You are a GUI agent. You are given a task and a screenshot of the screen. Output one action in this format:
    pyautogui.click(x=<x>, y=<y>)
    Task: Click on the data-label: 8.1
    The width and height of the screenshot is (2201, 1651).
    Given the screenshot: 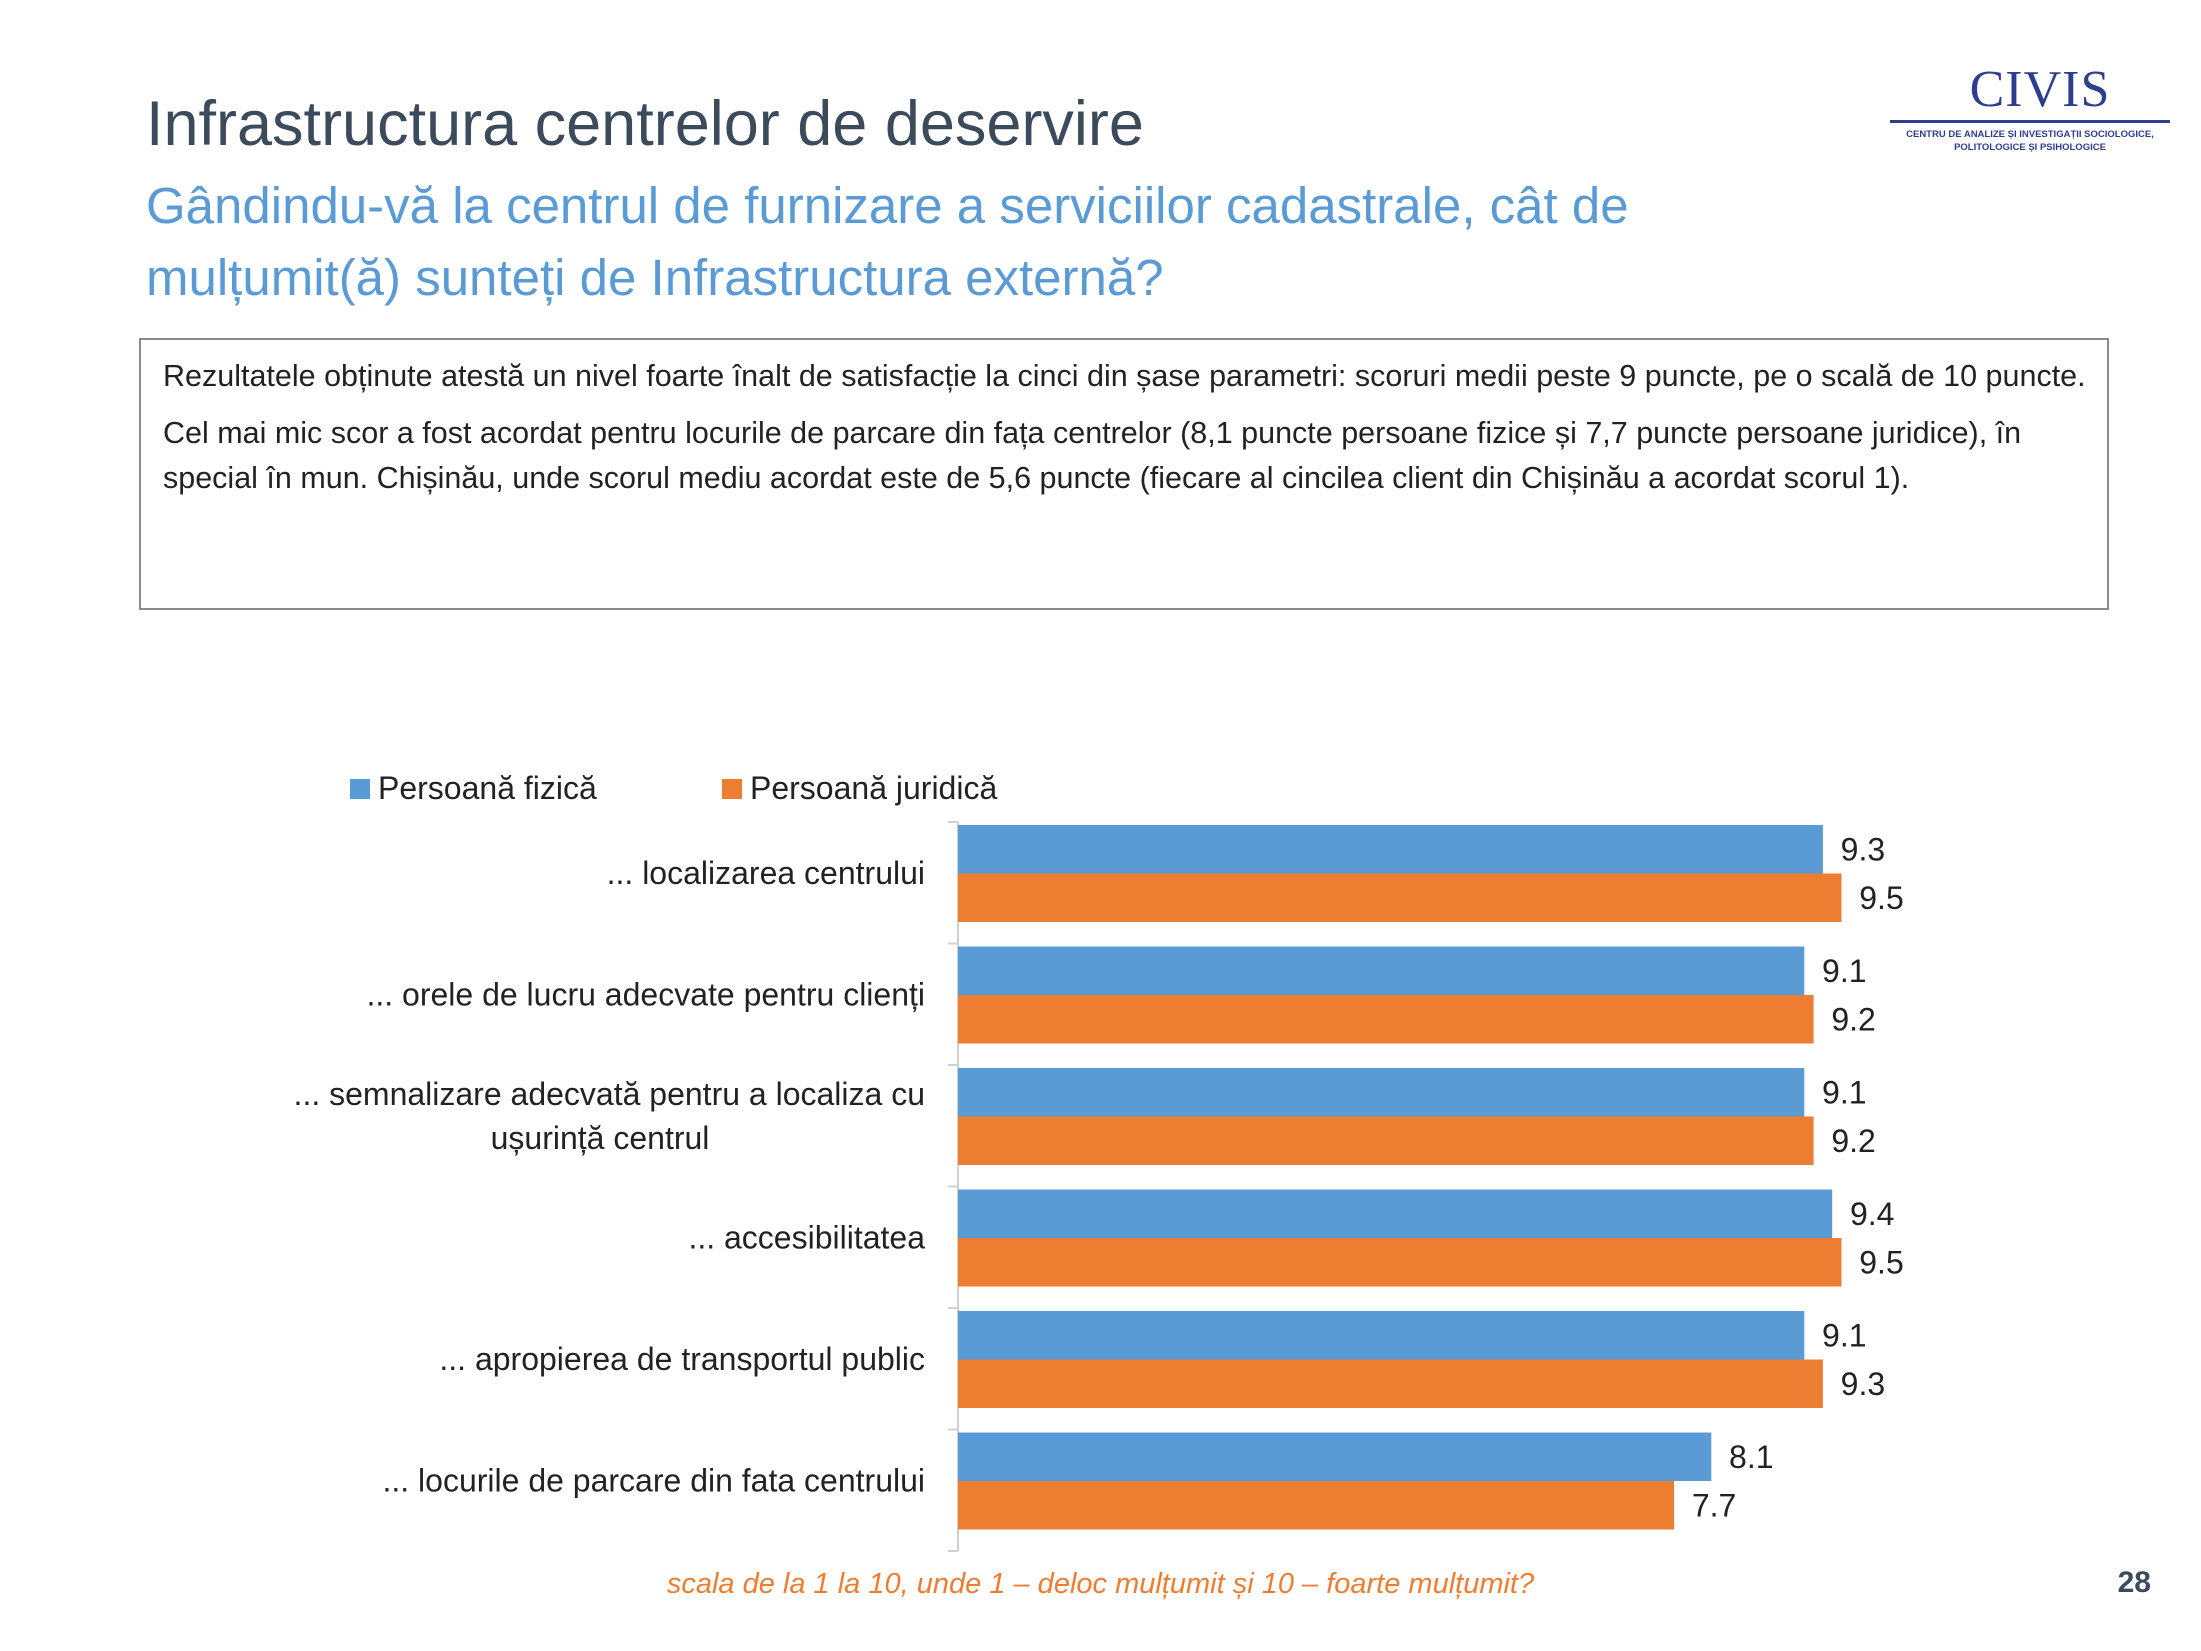 What is the action you would take?
    pyautogui.click(x=1751, y=1457)
    